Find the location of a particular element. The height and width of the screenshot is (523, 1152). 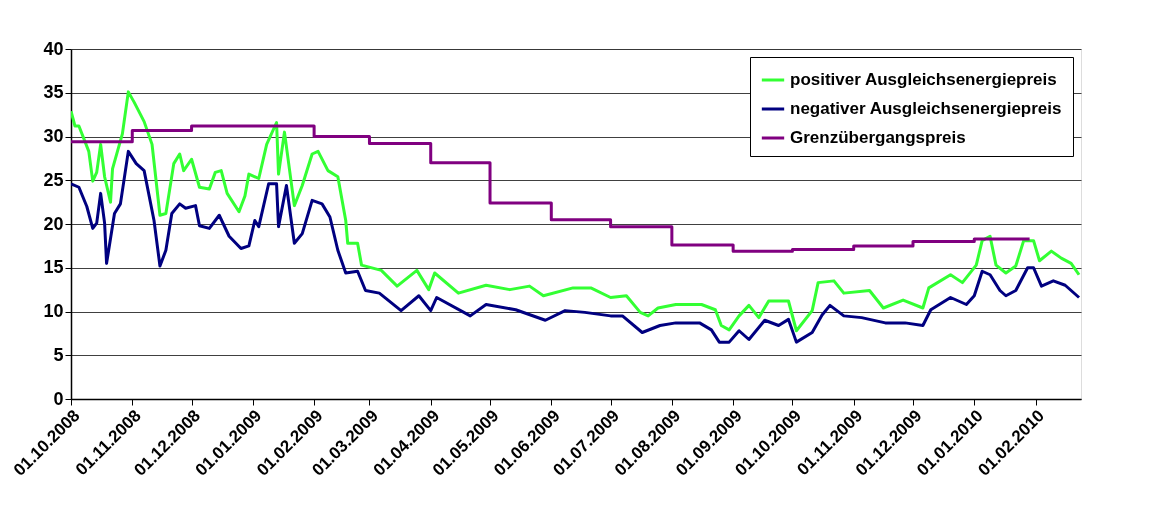

legend-label: negativer Ausgleichsenergiepreis is located at coordinates (926, 108).